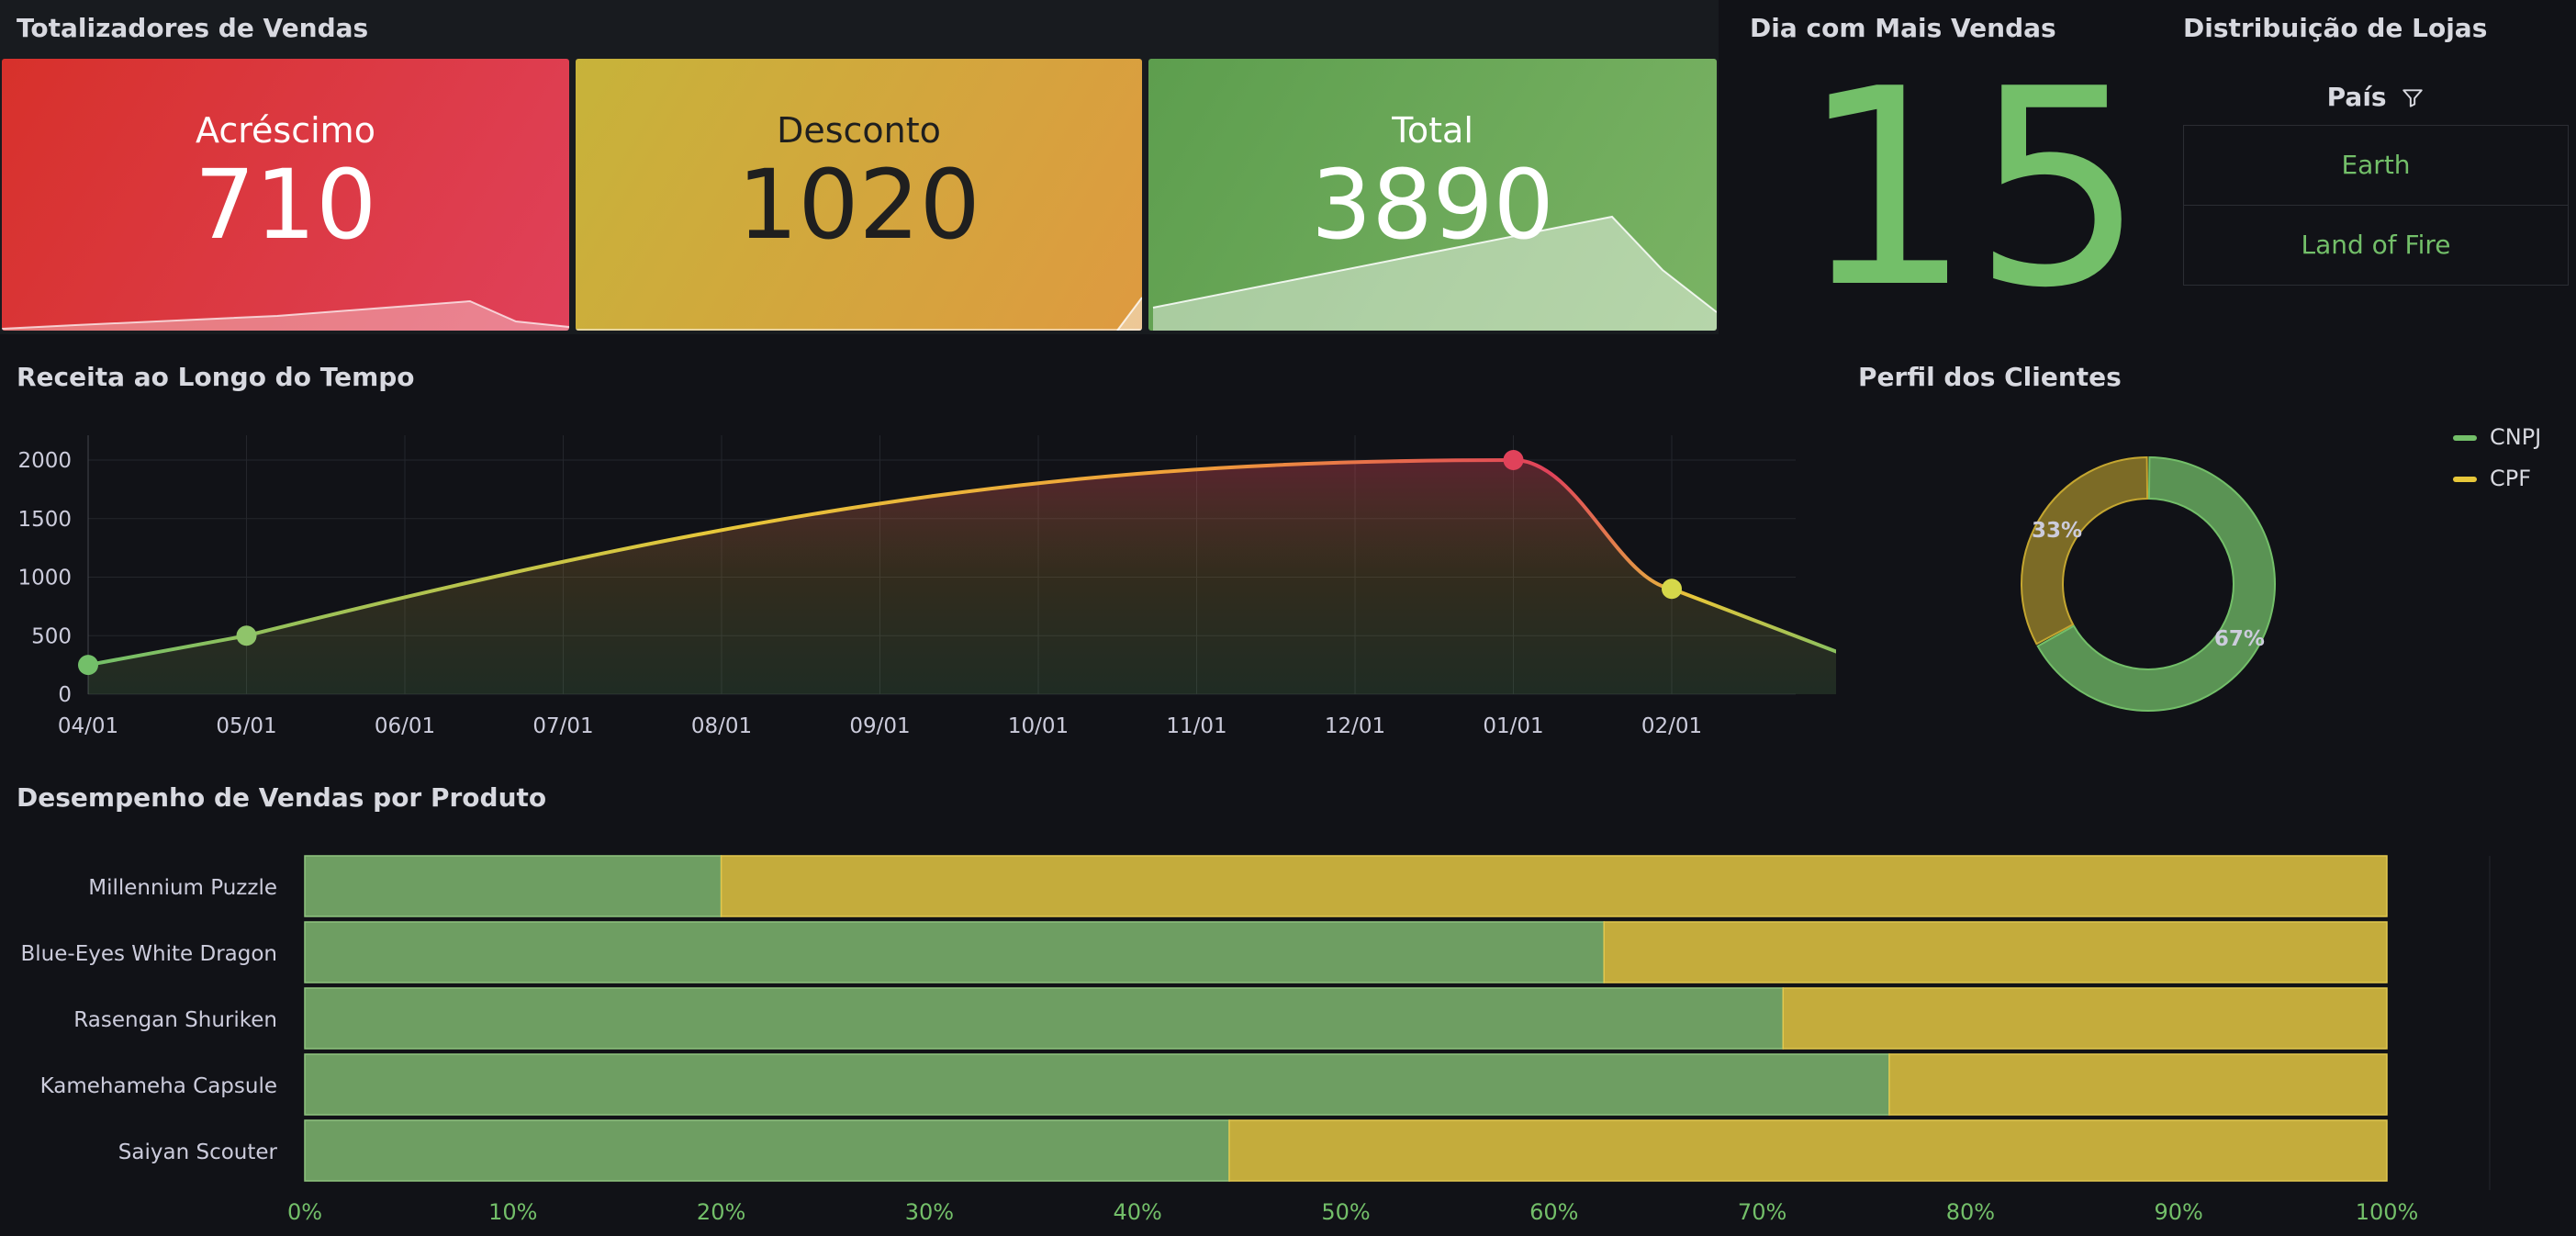 The image size is (2576, 1236). I want to click on best-day-value: 15, so click(1972, 189).